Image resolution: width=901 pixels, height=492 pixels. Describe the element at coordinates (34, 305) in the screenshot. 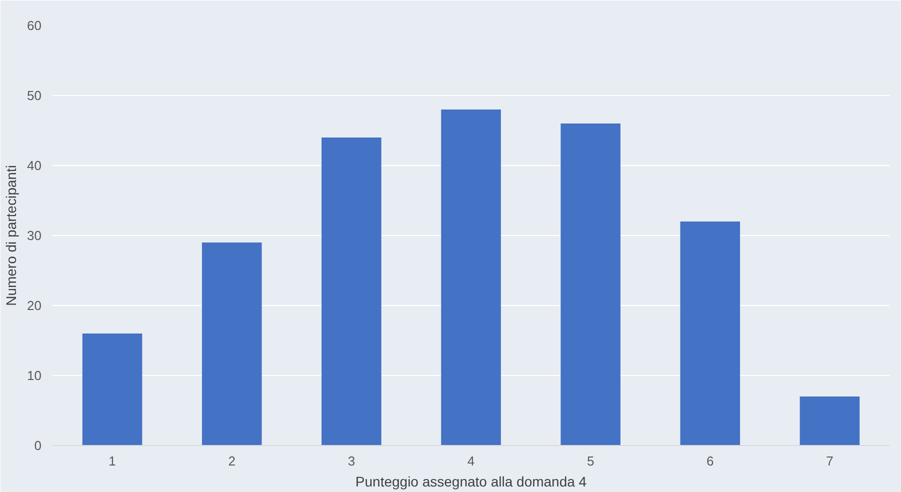

I see `y-tick-label: 20` at that location.